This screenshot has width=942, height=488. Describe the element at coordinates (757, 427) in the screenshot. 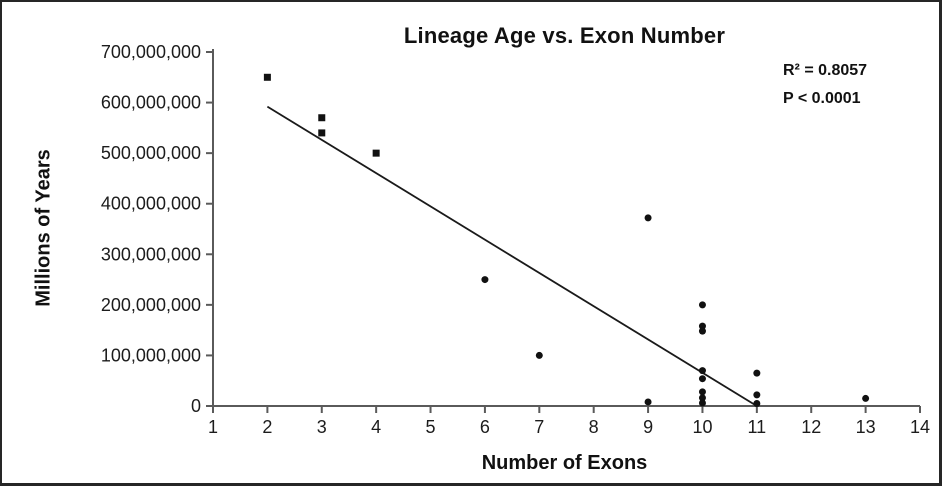

I see `x-tick-label: 11` at that location.